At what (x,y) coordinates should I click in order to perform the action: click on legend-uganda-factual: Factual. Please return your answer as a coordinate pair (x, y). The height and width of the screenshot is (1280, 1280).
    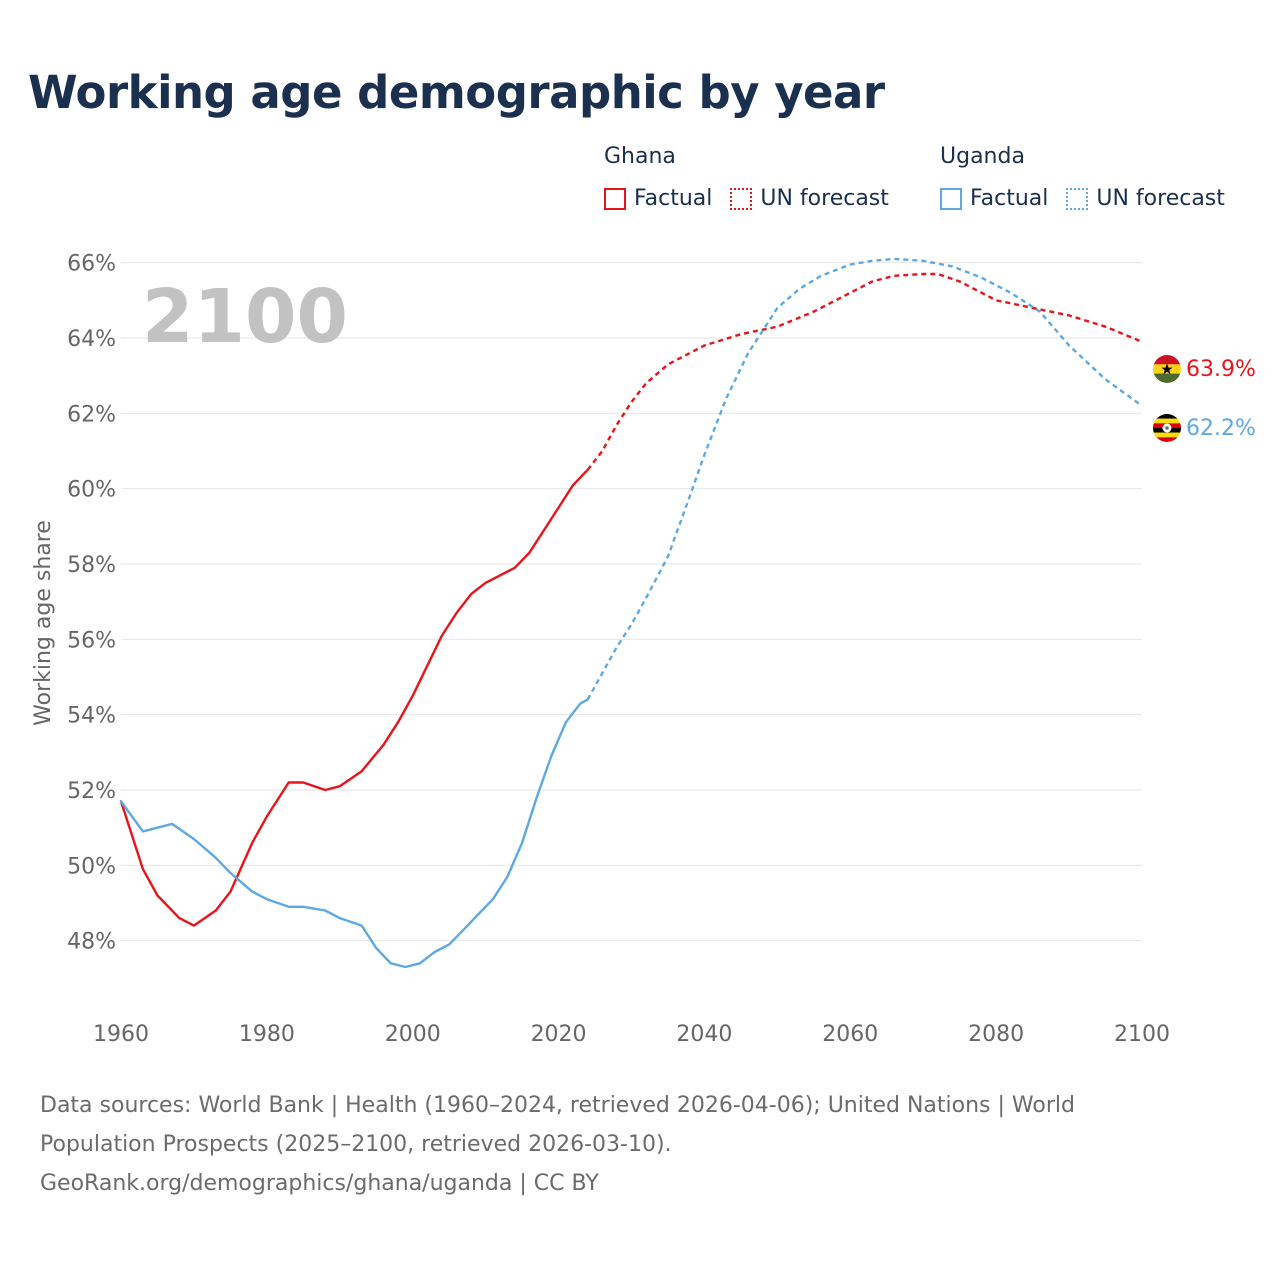
    Looking at the image, I should click on (994, 198).